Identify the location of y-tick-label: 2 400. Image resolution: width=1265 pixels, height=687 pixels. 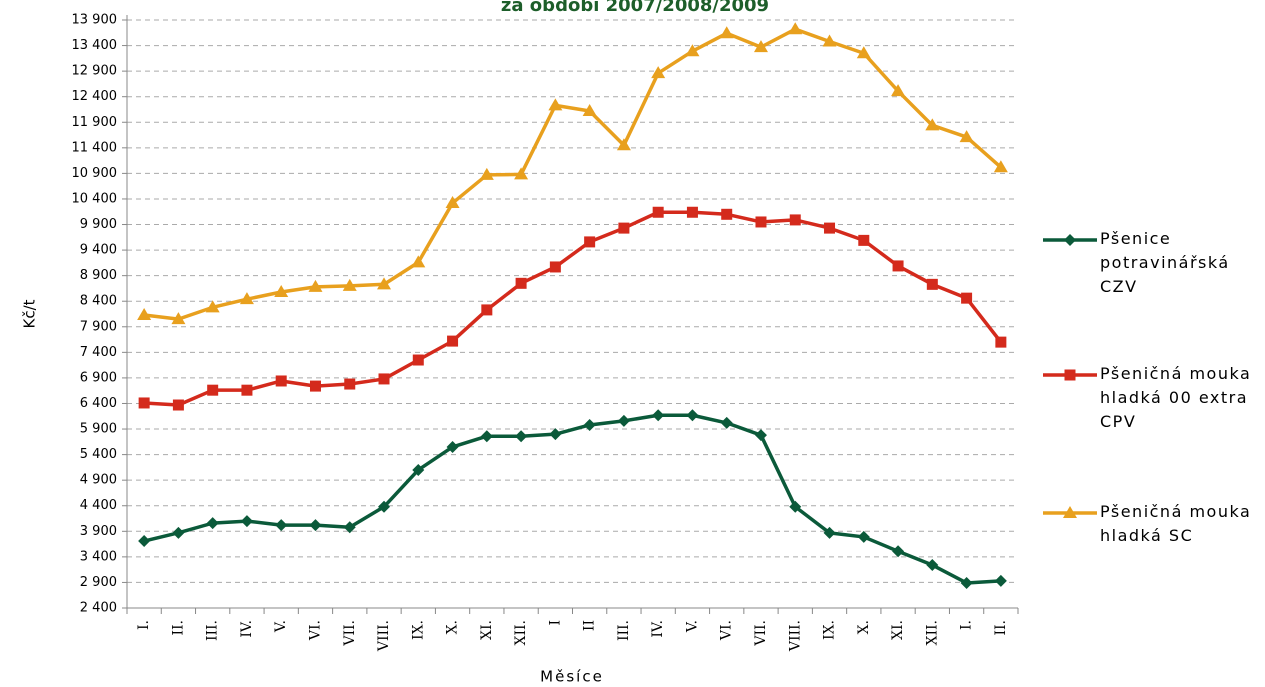
(98, 608).